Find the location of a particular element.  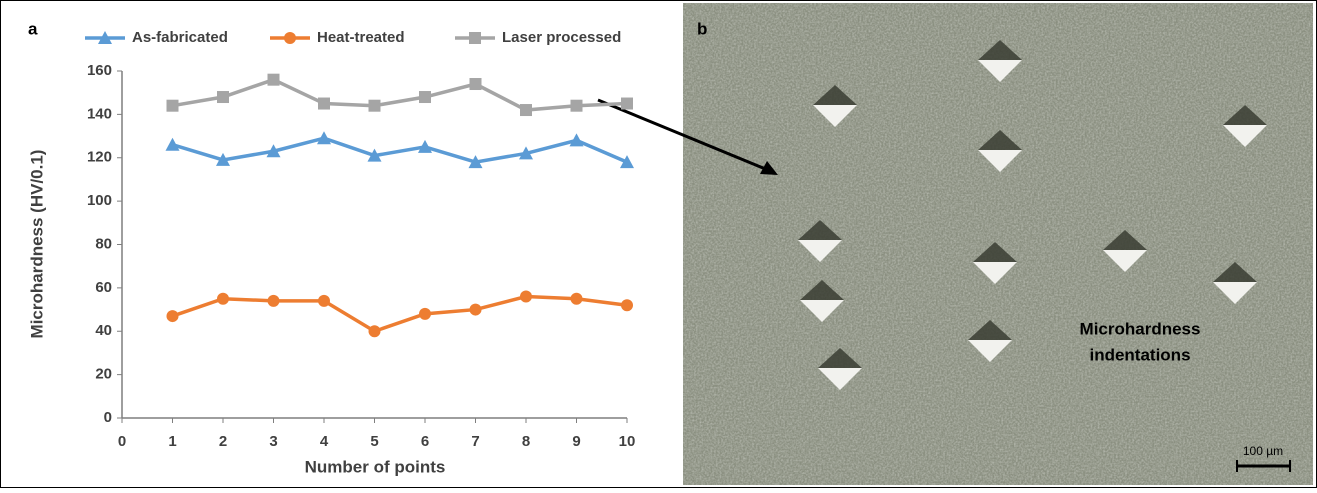

x-axis-title: Number of points is located at coordinates (375, 466).